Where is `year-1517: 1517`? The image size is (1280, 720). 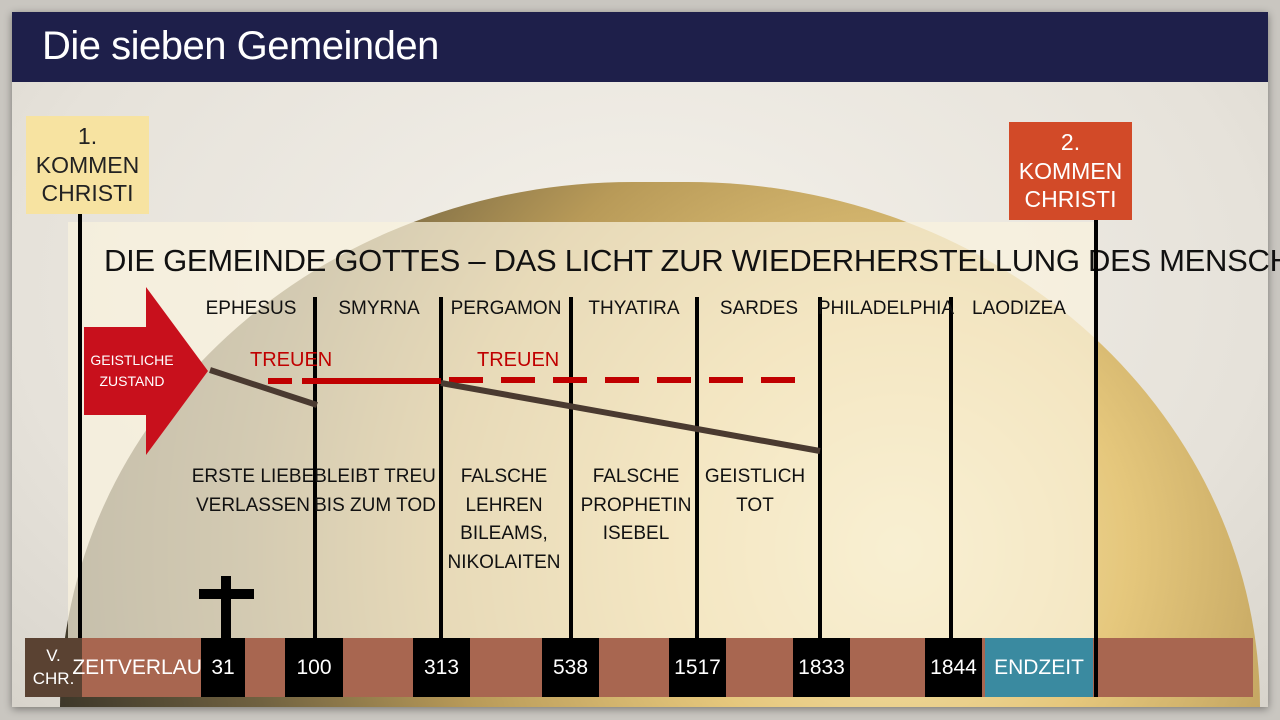
year-1517: 1517 is located at coordinates (697, 667).